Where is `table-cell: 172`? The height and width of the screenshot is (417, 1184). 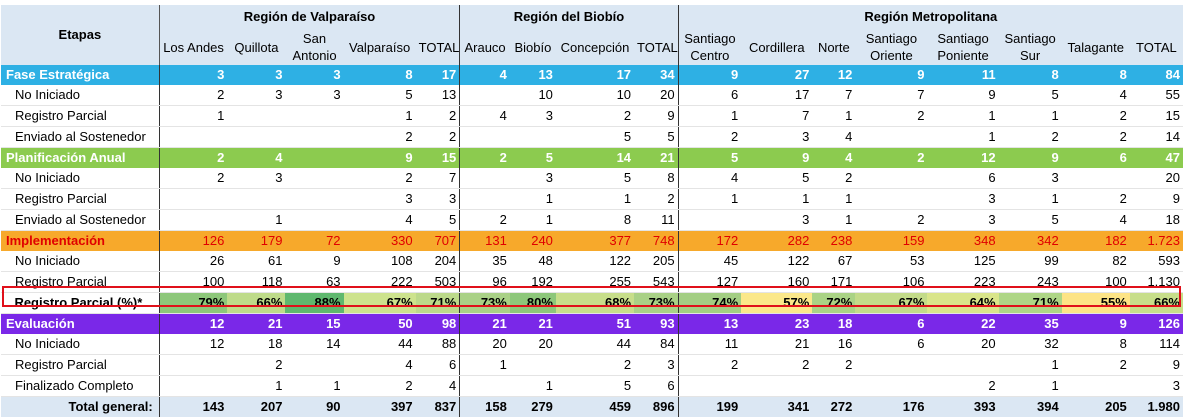
table-cell: 172 is located at coordinates (709, 241).